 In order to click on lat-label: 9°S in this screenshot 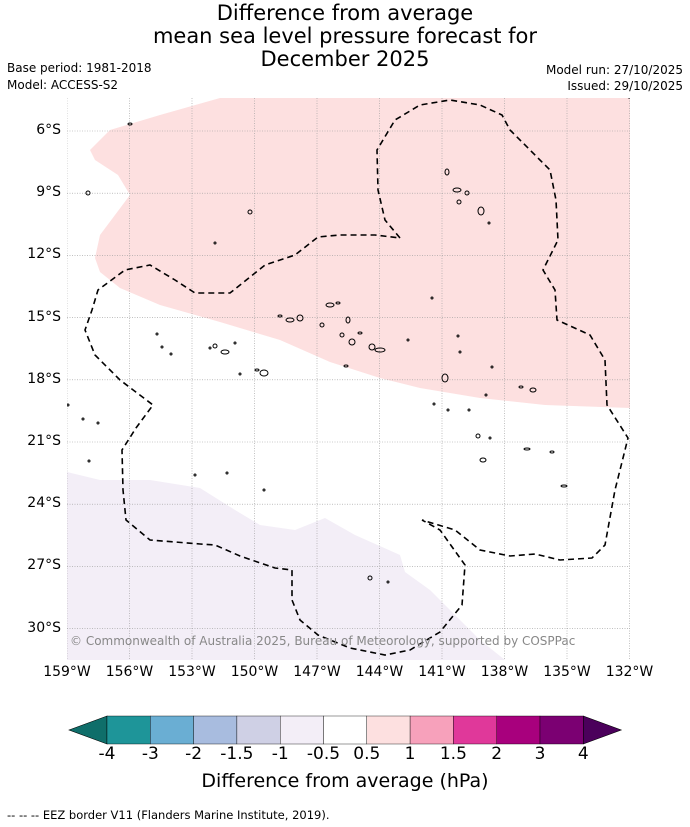, I will do `click(48, 192)`.